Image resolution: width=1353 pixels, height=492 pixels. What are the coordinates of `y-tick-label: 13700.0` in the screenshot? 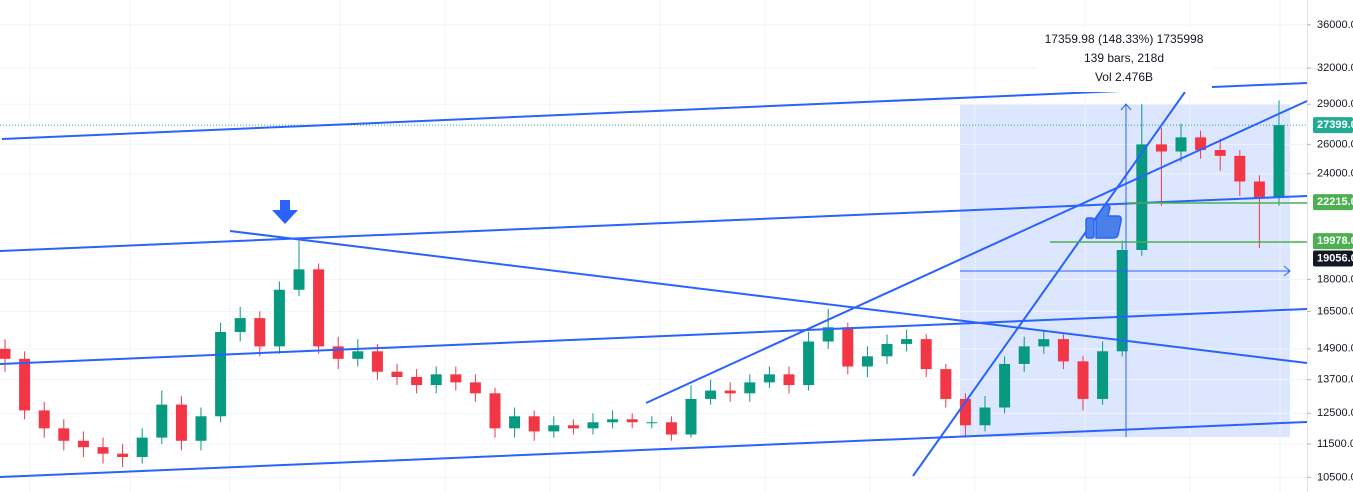 It's located at (1335, 380).